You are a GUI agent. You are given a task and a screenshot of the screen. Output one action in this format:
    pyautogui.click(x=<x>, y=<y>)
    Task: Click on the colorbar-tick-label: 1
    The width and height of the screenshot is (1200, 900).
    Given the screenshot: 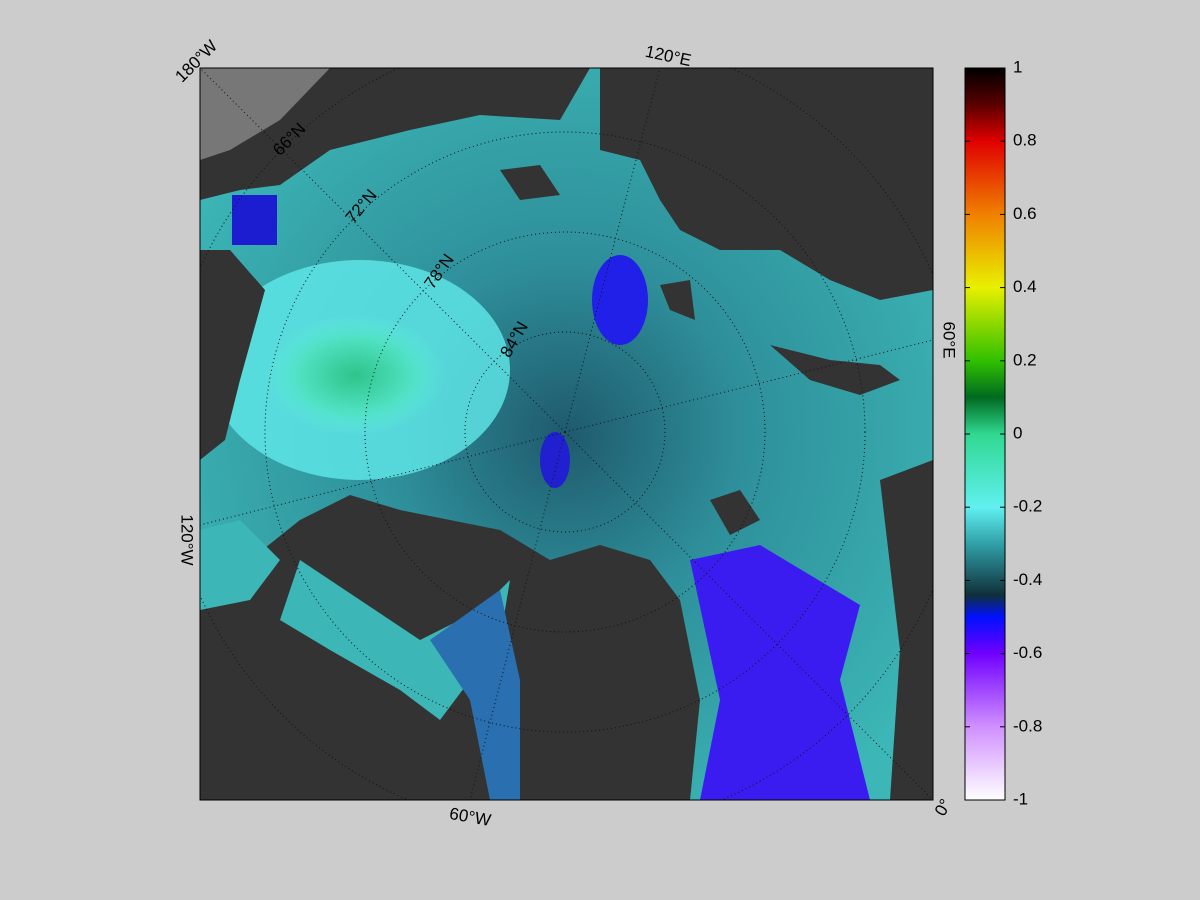 What is the action you would take?
    pyautogui.click(x=1017, y=66)
    